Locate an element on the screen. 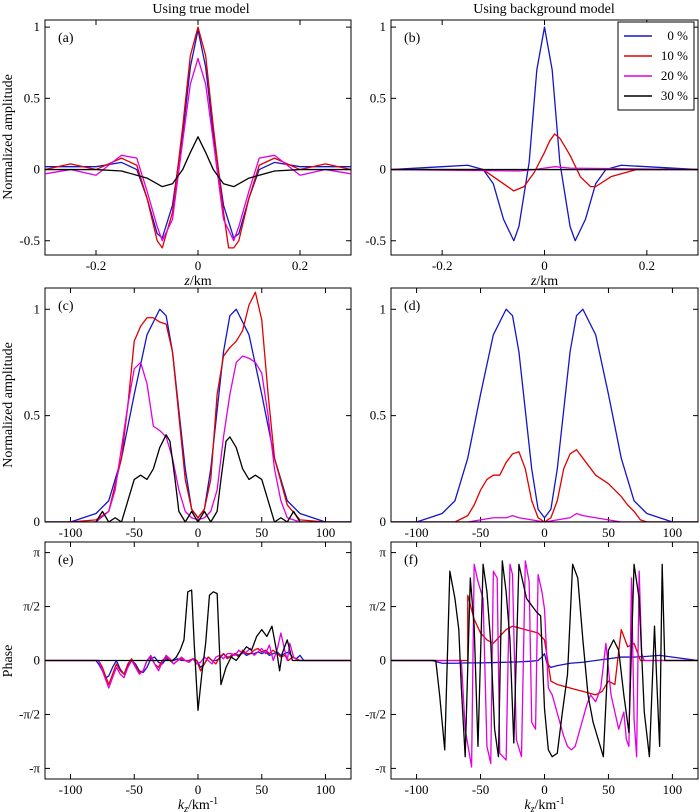 Image resolution: width=700 pixels, height=812 pixels. legend-entry: 0 % is located at coordinates (677, 35).